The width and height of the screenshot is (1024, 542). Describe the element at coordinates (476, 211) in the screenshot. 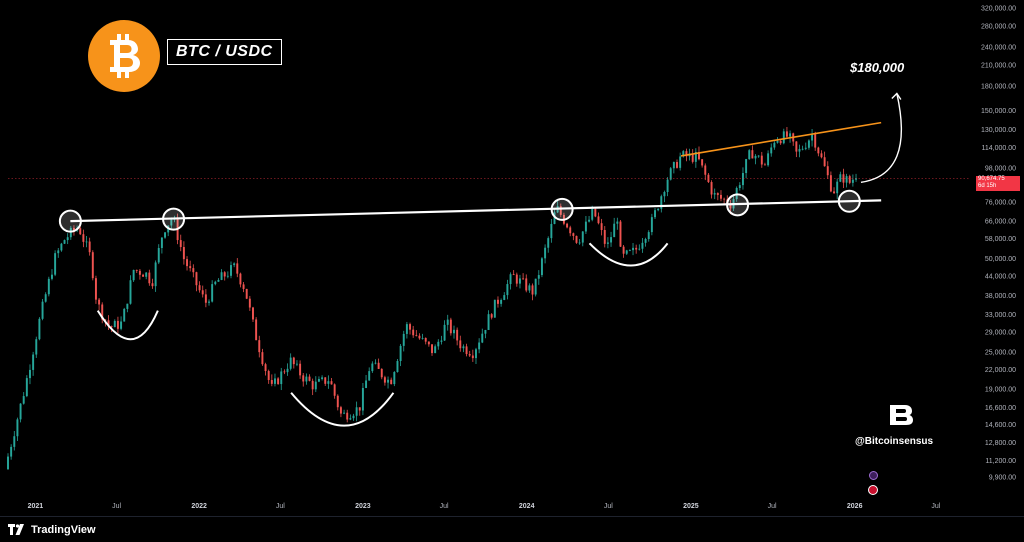

I see `resistance-line` at that location.